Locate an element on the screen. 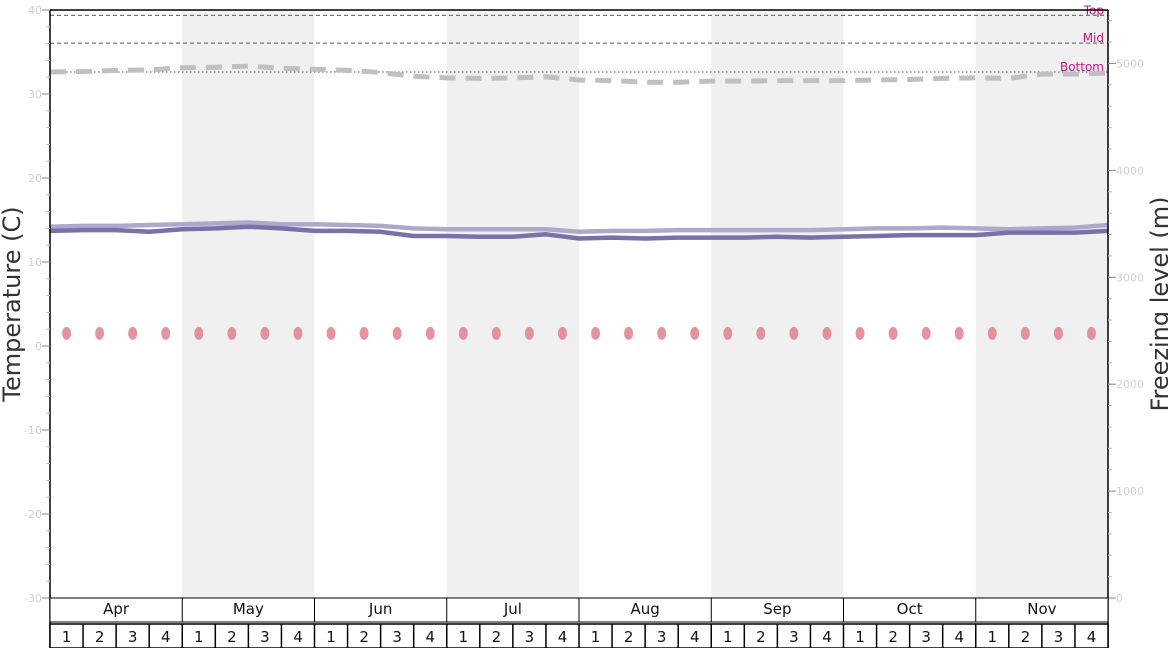  month-label-aug: Aug is located at coordinates (644, 609).